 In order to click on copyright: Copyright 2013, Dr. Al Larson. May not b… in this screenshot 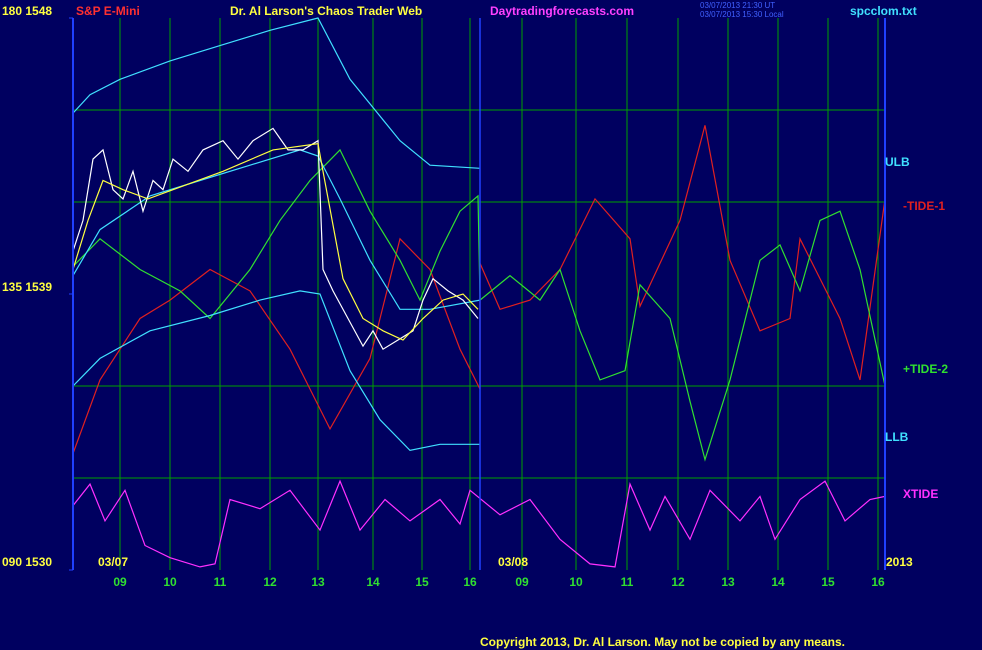, I will do `click(662, 642)`.